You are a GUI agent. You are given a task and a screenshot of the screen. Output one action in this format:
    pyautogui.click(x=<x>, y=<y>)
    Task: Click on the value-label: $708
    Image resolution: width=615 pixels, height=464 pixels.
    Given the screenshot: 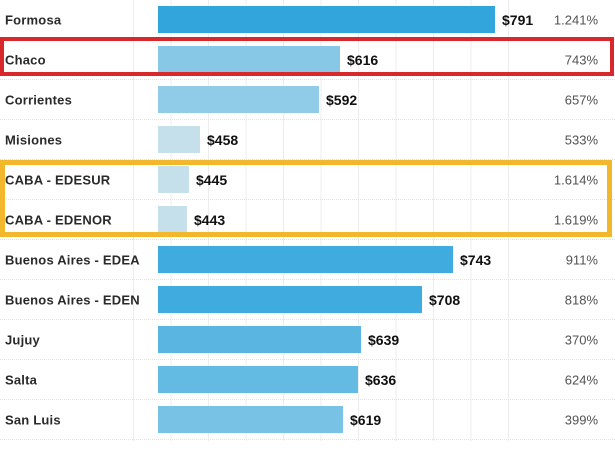 What is the action you would take?
    pyautogui.click(x=445, y=299)
    